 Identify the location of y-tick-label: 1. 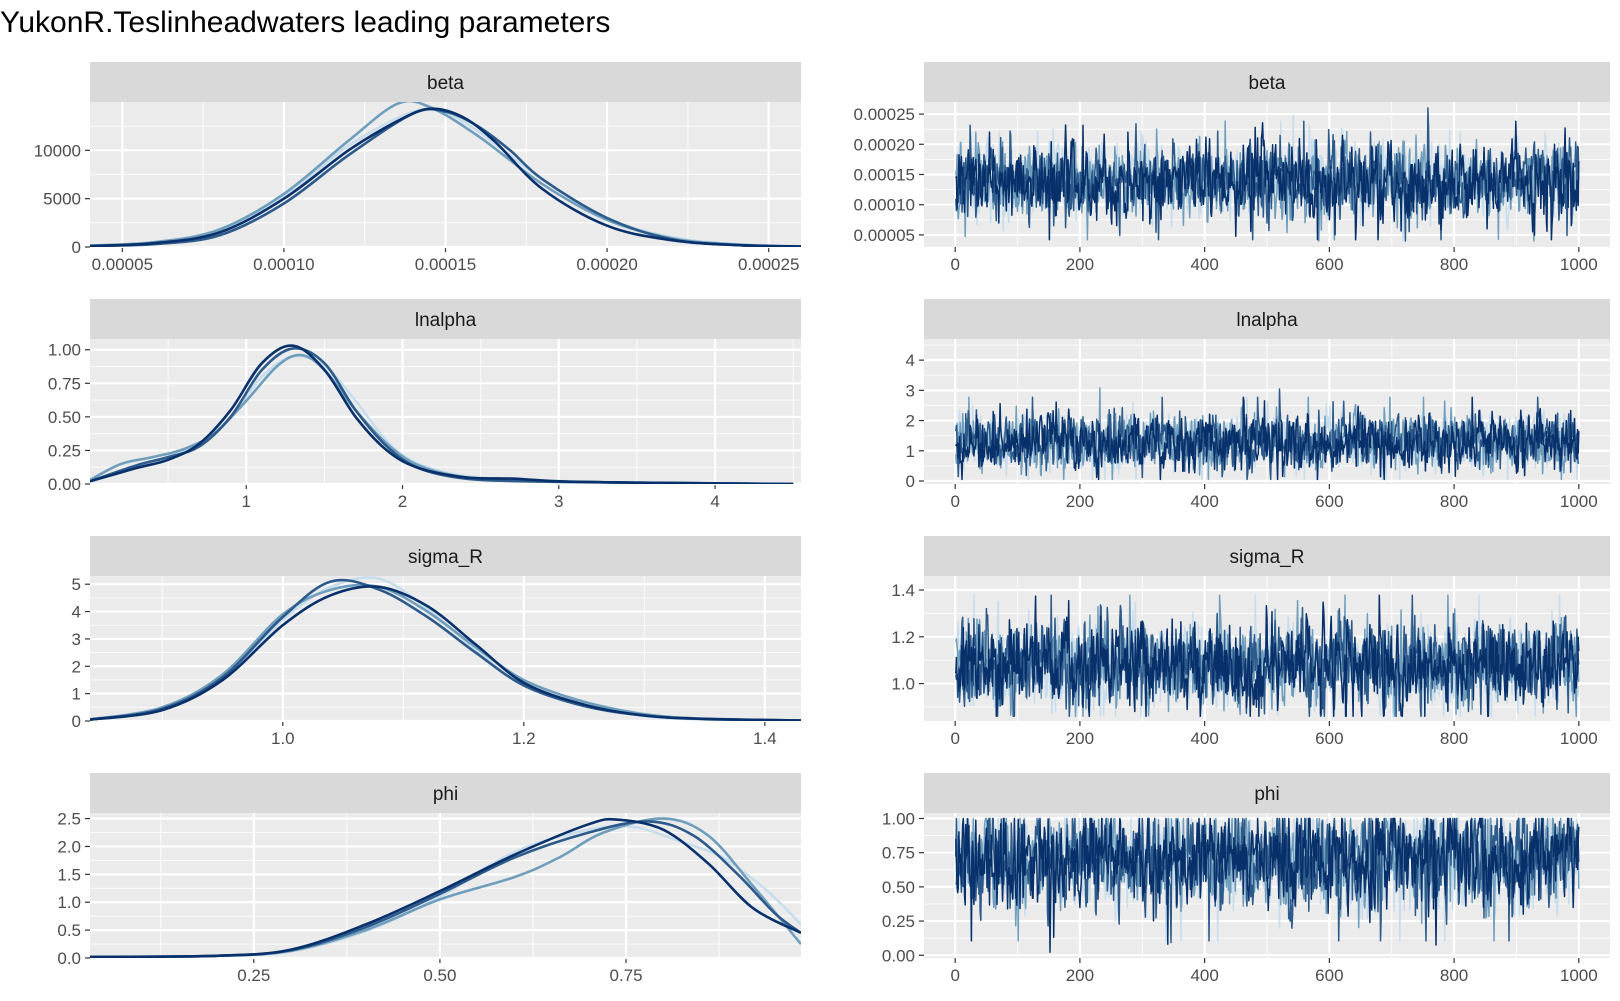
(910, 451).